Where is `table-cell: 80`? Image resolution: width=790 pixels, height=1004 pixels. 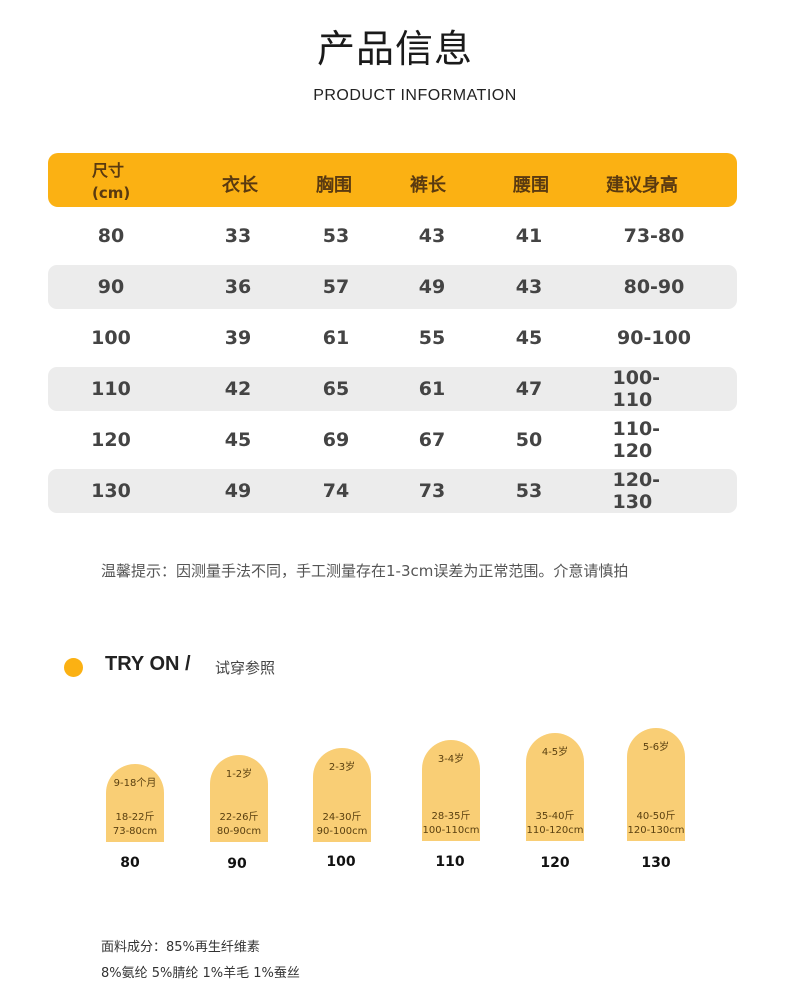 table-cell: 80 is located at coordinates (111, 236).